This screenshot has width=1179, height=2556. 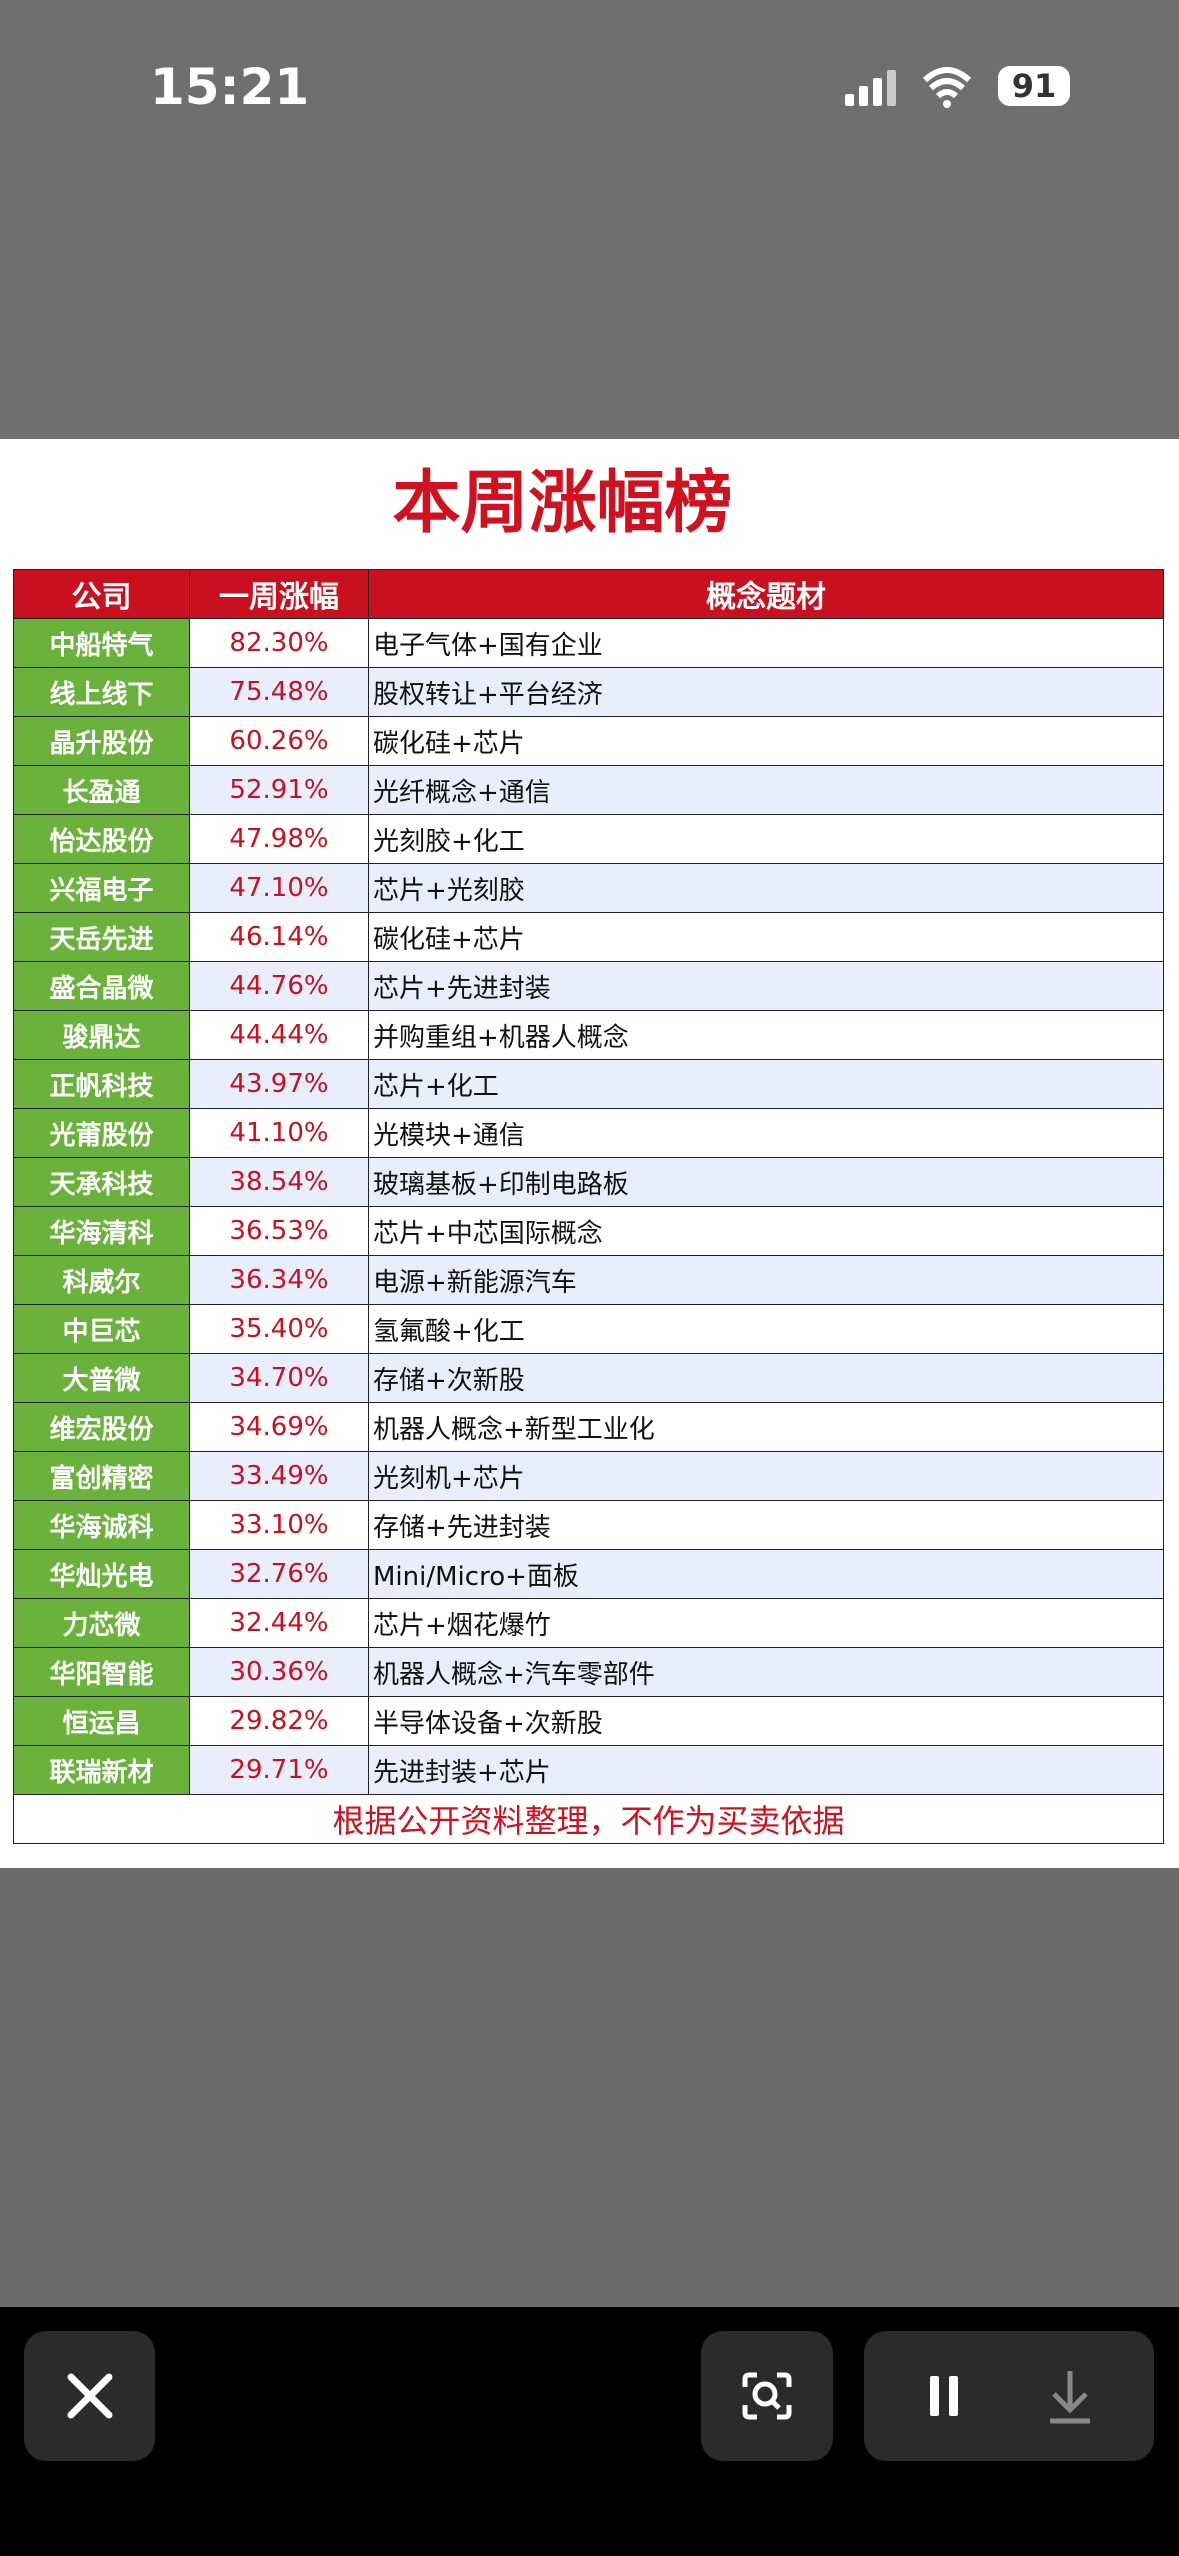 I want to click on company: 盛合晶微, so click(x=101, y=986).